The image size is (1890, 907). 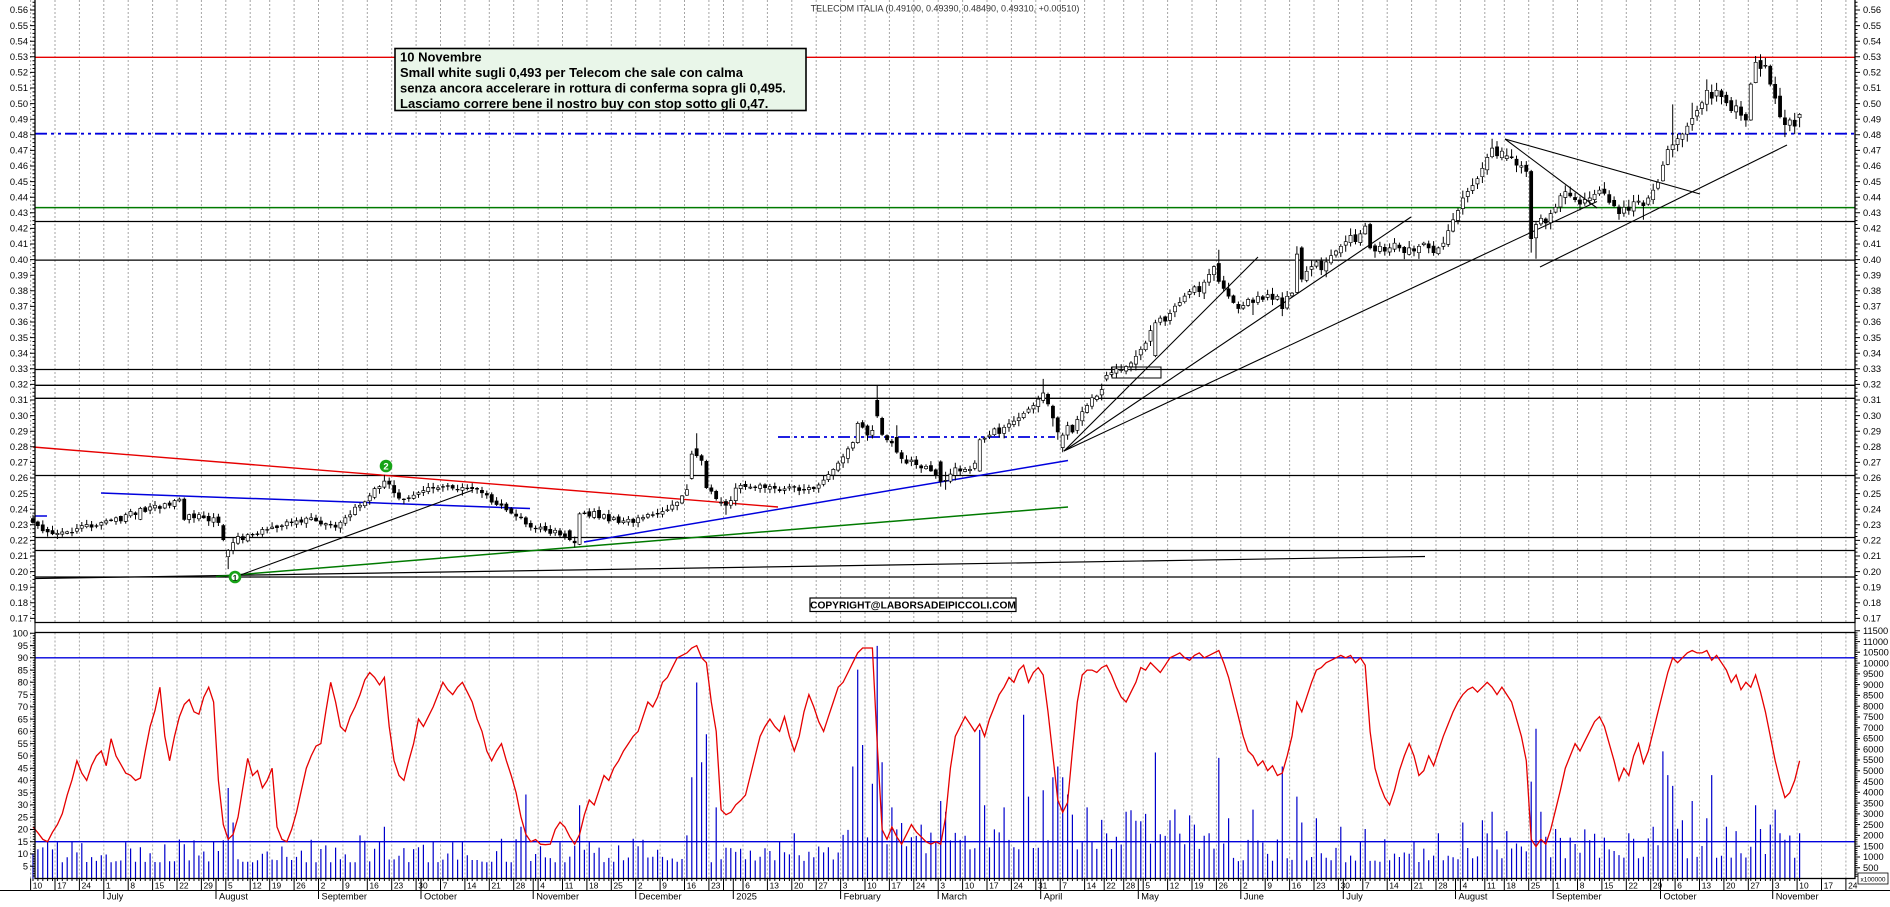 What do you see at coordinates (1872, 73) in the screenshot?
I see `svg-text: 0.52` at bounding box center [1872, 73].